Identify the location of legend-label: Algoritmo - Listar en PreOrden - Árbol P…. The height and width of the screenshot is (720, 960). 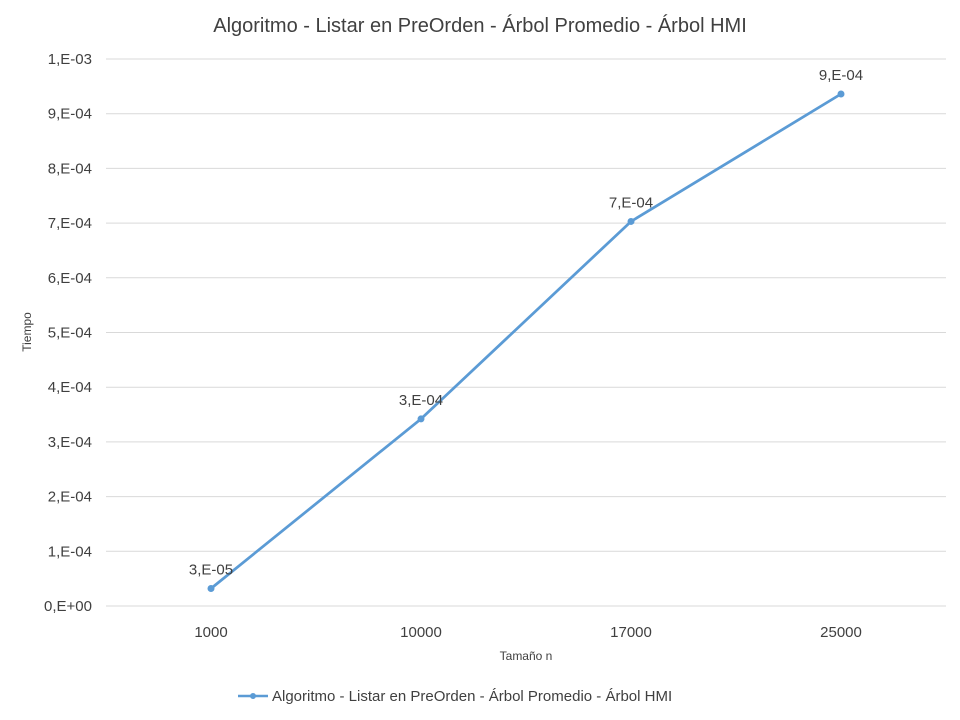
(472, 696).